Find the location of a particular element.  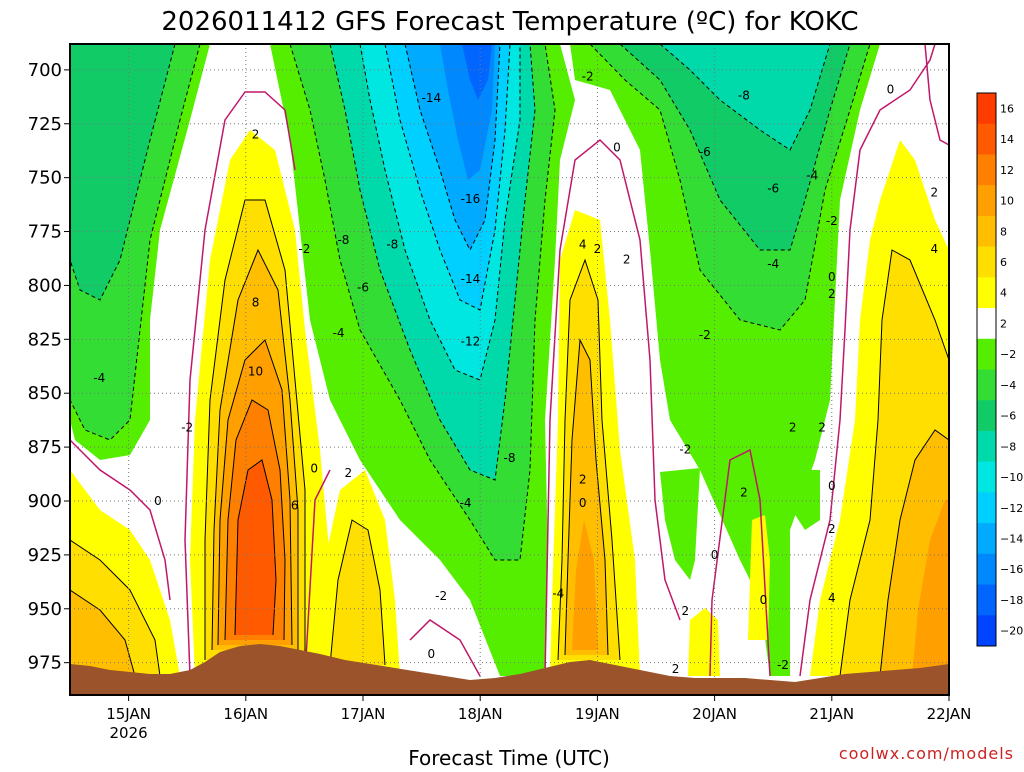

colorbar-label: −4 is located at coordinates (1008, 385).